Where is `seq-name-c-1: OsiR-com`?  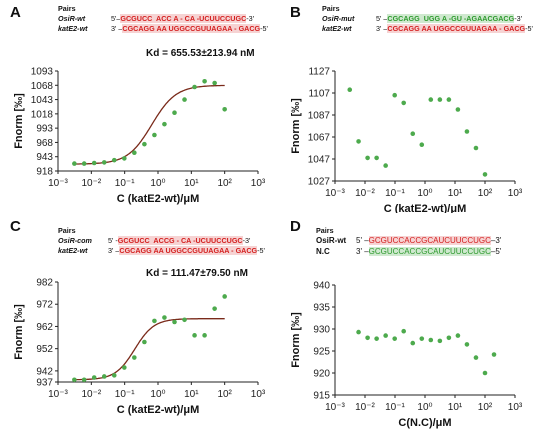 seq-name-c-1: OsiR-com is located at coordinates (75, 240).